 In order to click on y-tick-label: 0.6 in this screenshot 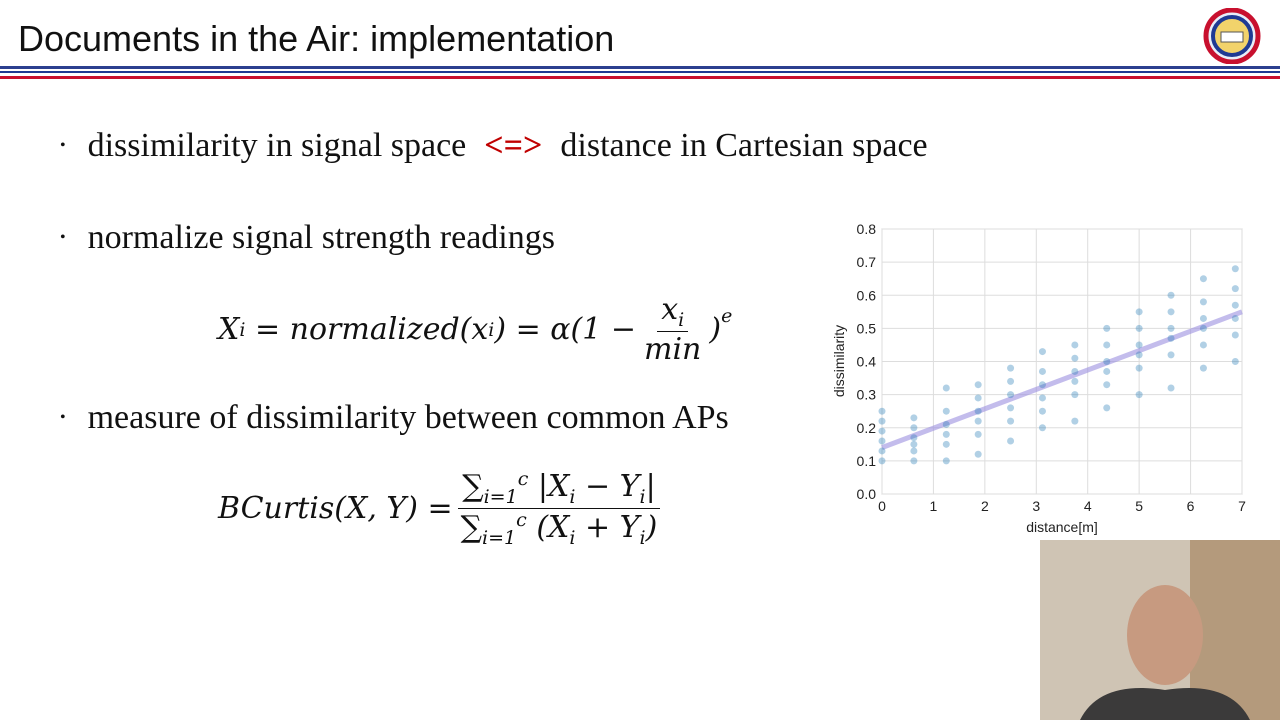, I will do `click(867, 295)`.